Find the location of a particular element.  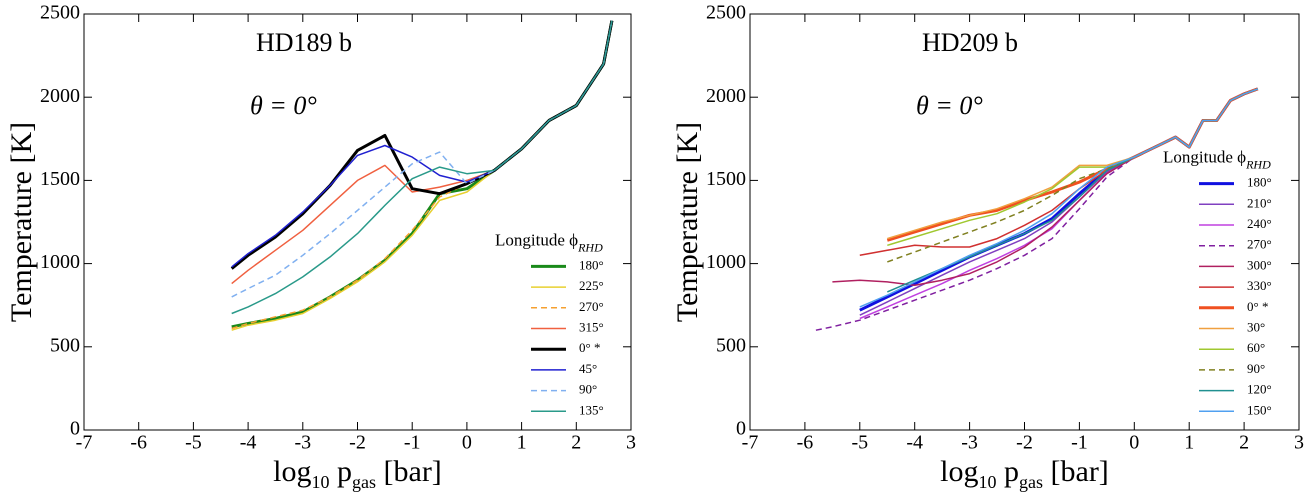

legend-label: 300° is located at coordinates (1259, 264).